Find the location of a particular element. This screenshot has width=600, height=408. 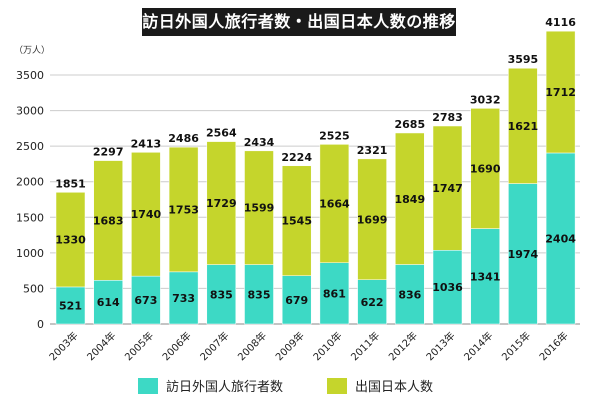

data-label-departures: 1664 is located at coordinates (334, 204).